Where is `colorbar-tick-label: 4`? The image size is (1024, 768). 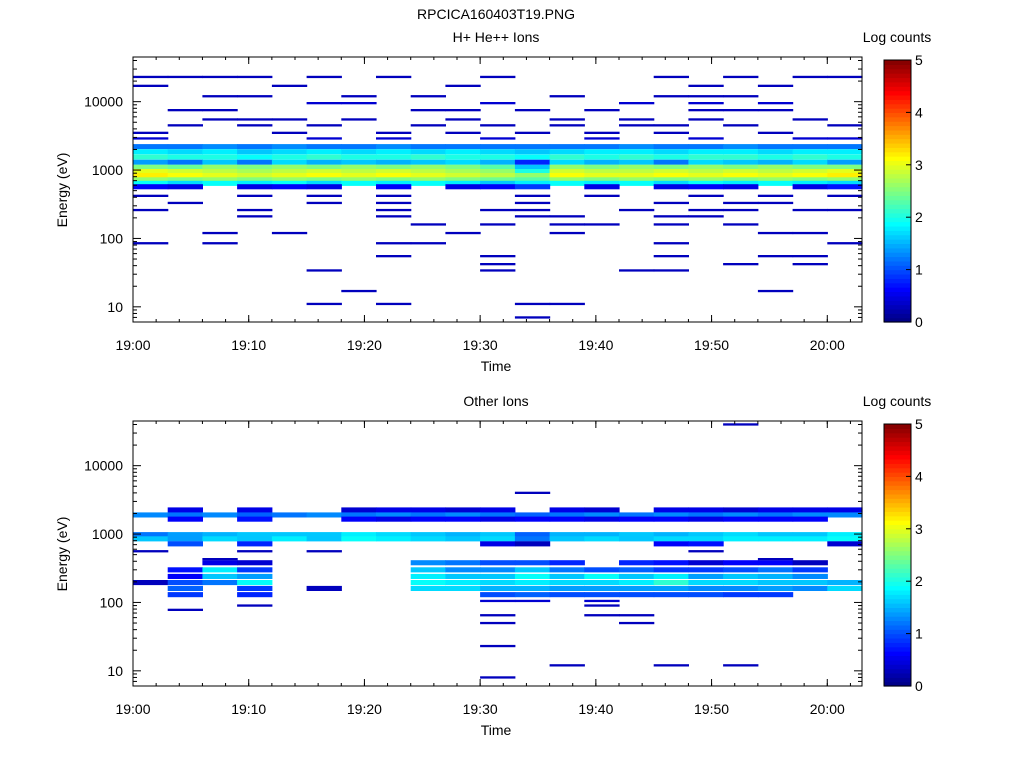 colorbar-tick-label: 4 is located at coordinates (919, 112).